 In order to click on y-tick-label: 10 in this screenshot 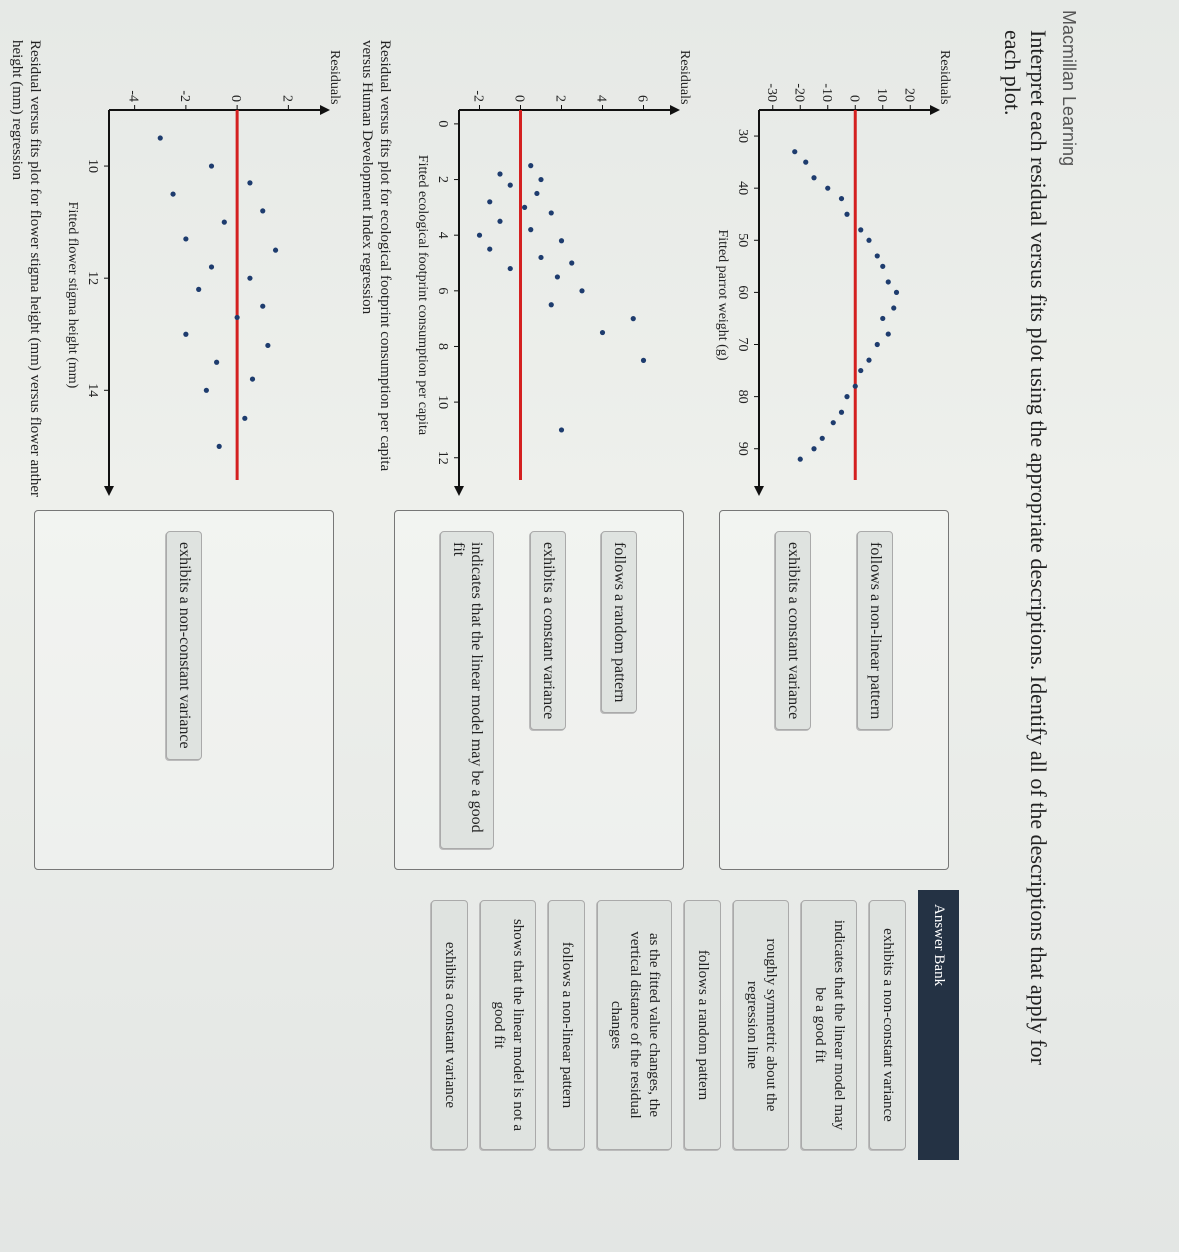, I will do `click(881, 95)`.